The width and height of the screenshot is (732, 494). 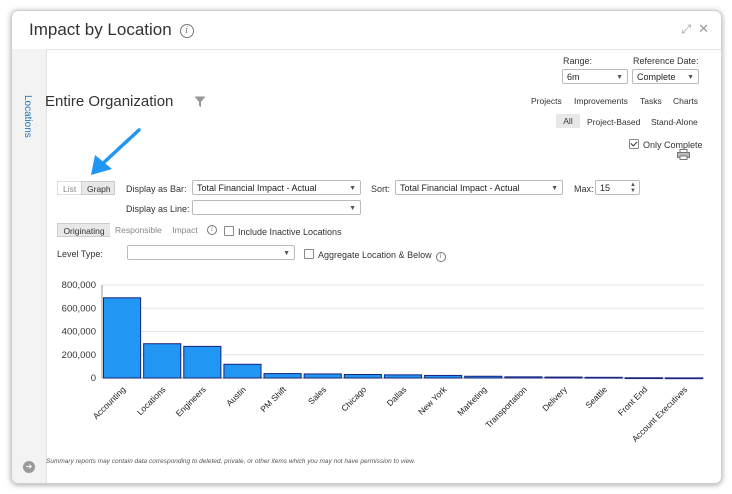 I want to click on max-label: Max:, so click(x=584, y=189).